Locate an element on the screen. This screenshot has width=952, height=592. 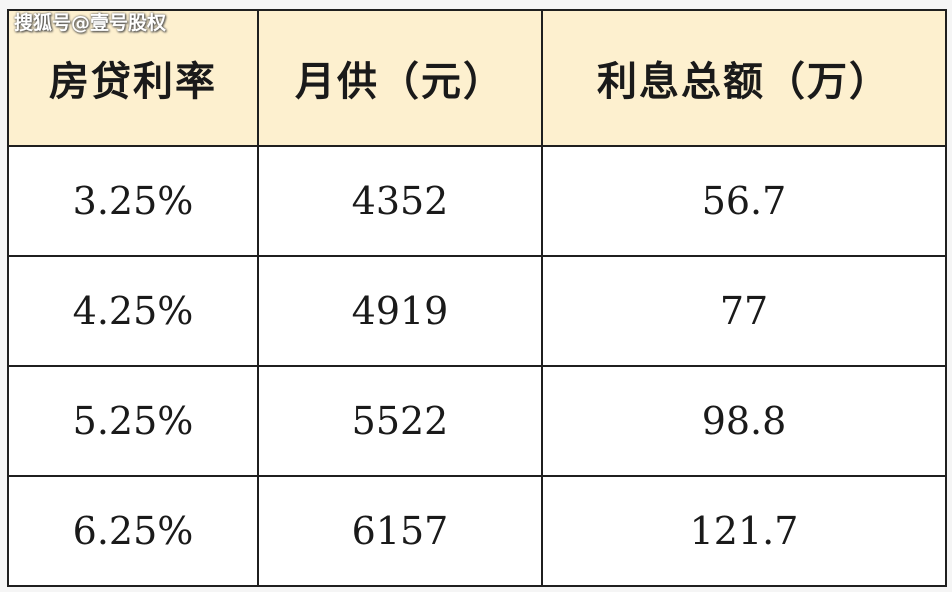
cell-total-interest: 77 is located at coordinates (744, 311).